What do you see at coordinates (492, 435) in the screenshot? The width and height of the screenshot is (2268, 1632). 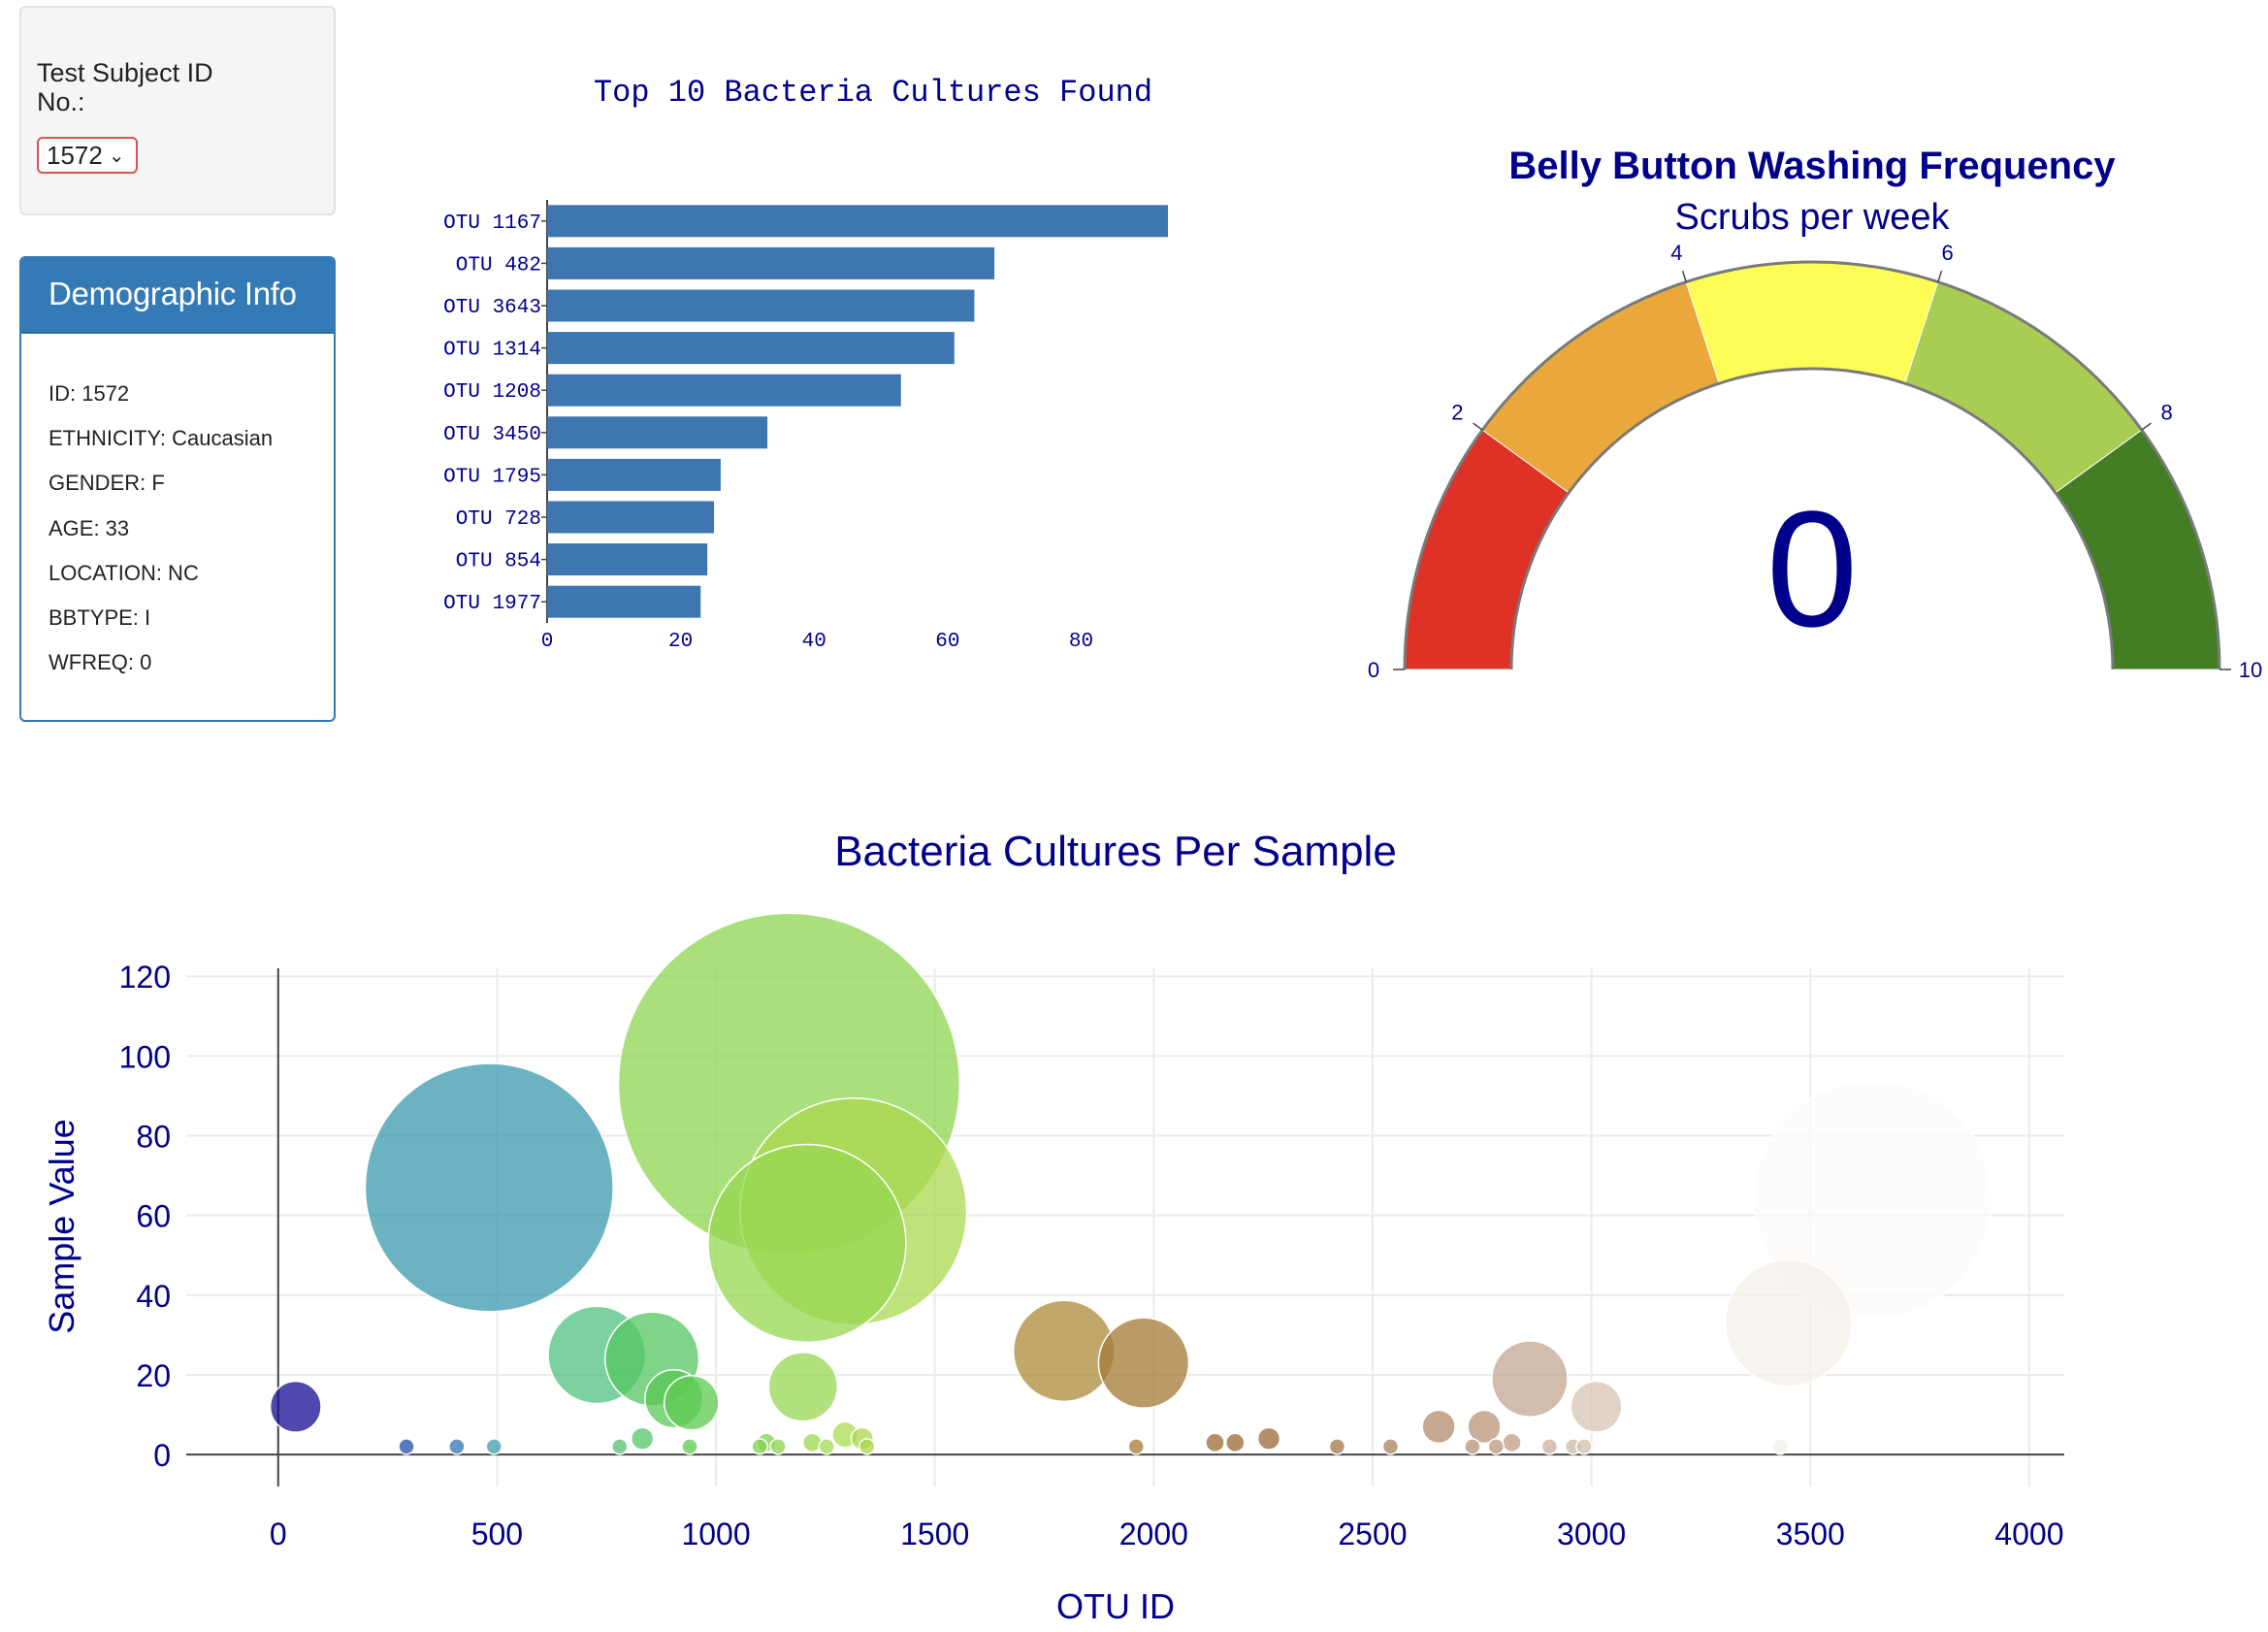 I see `bar-category-label: OTU 3450` at bounding box center [492, 435].